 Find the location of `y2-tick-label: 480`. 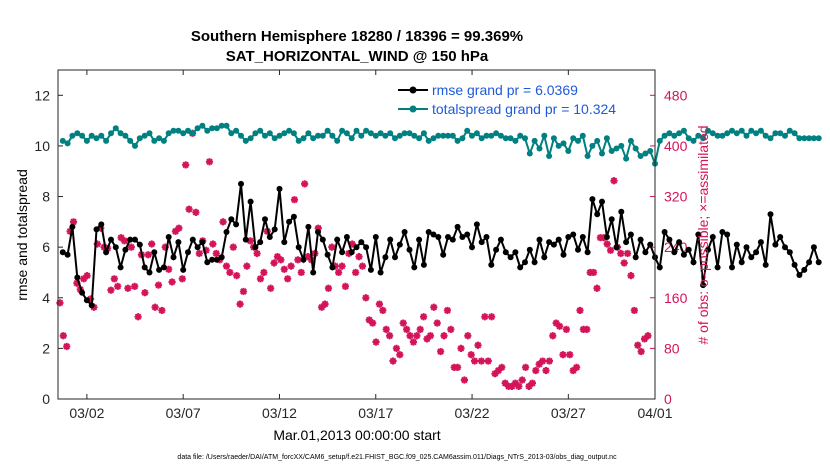

y2-tick-label: 480 is located at coordinates (676, 95).